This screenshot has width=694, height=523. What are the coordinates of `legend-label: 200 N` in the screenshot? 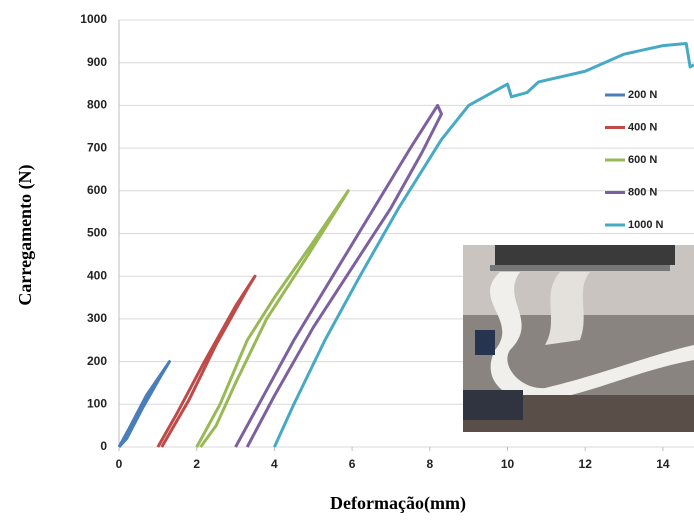 It's located at (642, 95).